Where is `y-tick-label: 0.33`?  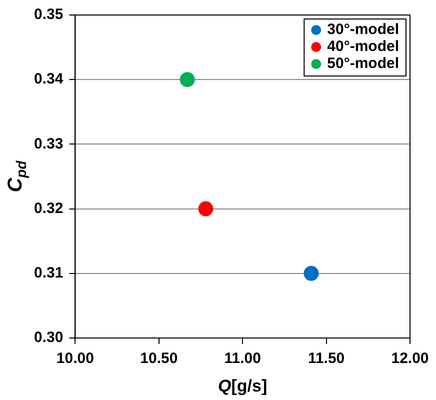 y-tick-label: 0.33 is located at coordinates (49, 143).